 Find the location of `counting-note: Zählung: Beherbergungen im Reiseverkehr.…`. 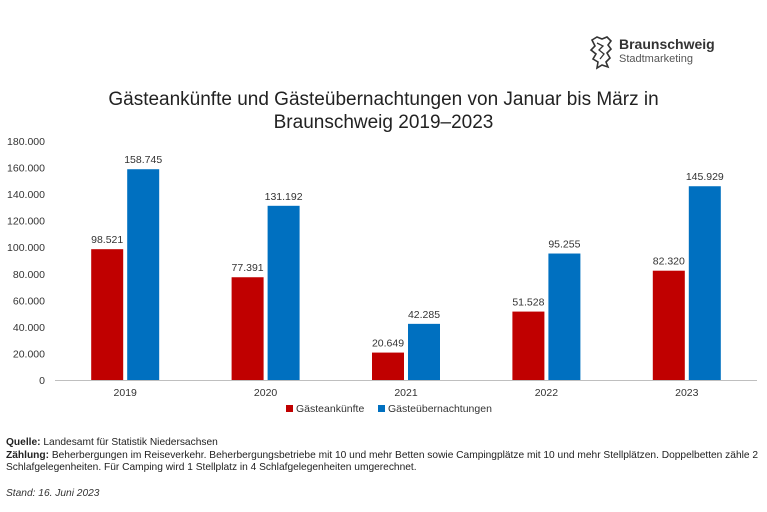

counting-note: Zählung: Beherbergungen im Reiseverkehr.… is located at coordinates (386, 462).